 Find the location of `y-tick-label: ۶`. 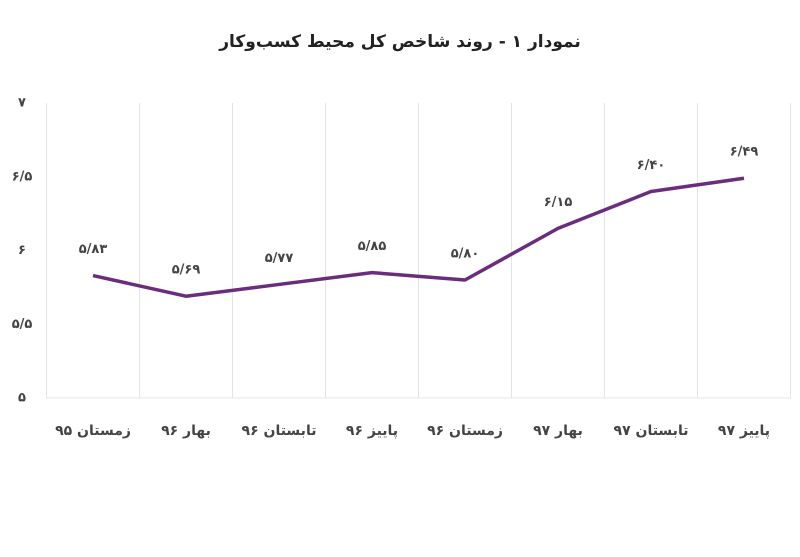

y-tick-label: ۶ is located at coordinates (22, 250).